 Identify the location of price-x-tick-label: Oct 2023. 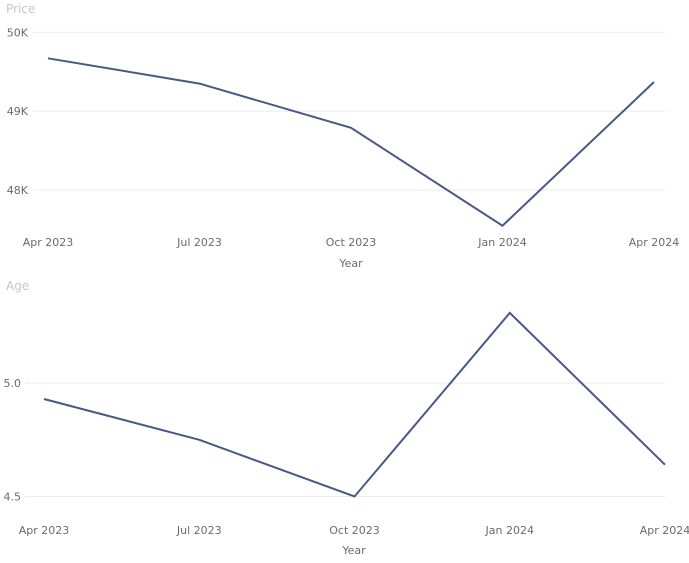
(351, 242).